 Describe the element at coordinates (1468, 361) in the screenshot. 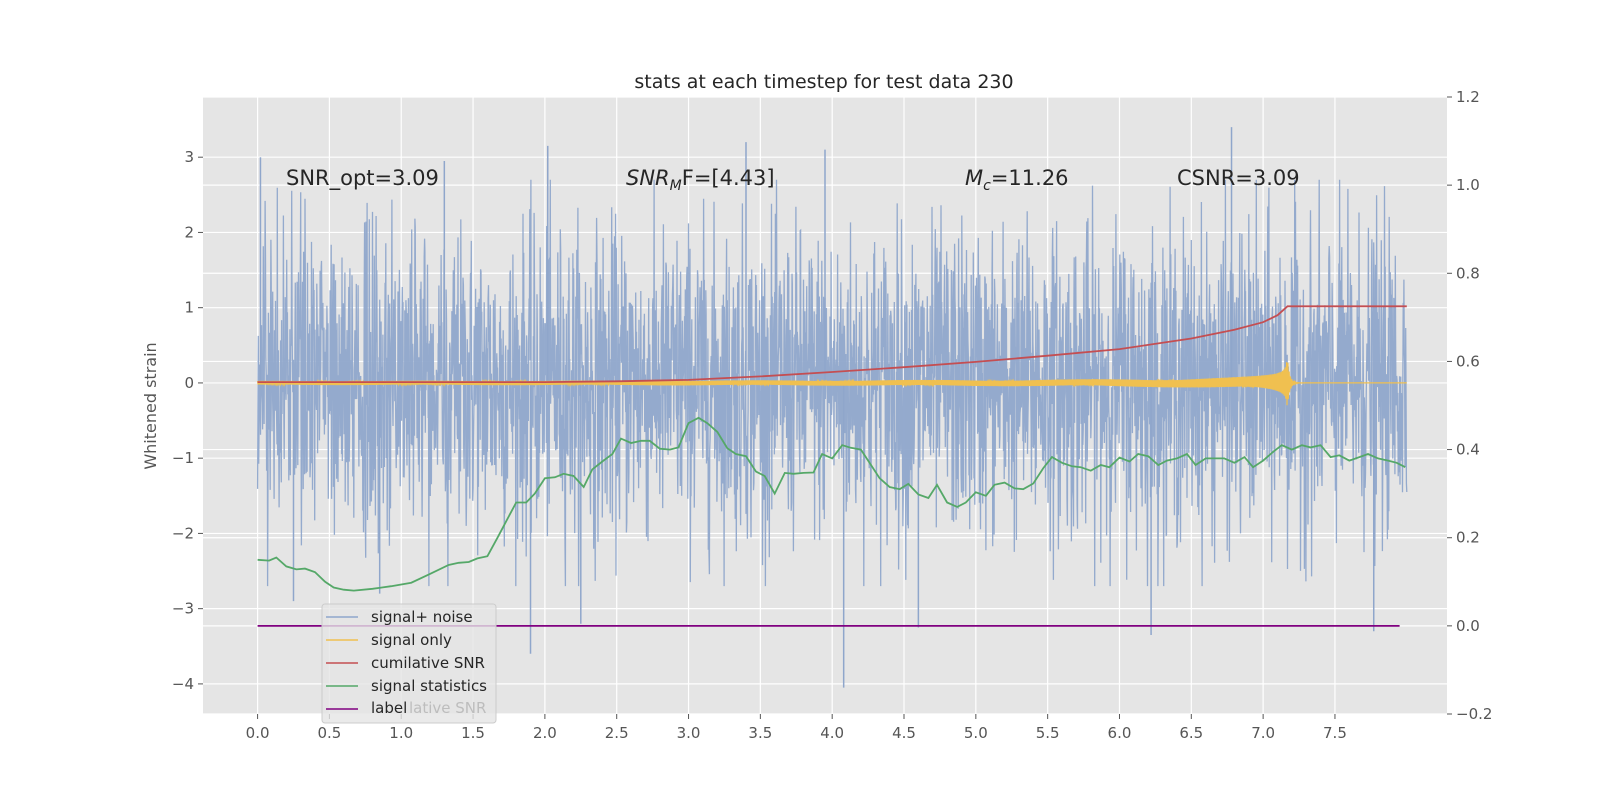

I see `y2-tick-label: 0.6` at that location.